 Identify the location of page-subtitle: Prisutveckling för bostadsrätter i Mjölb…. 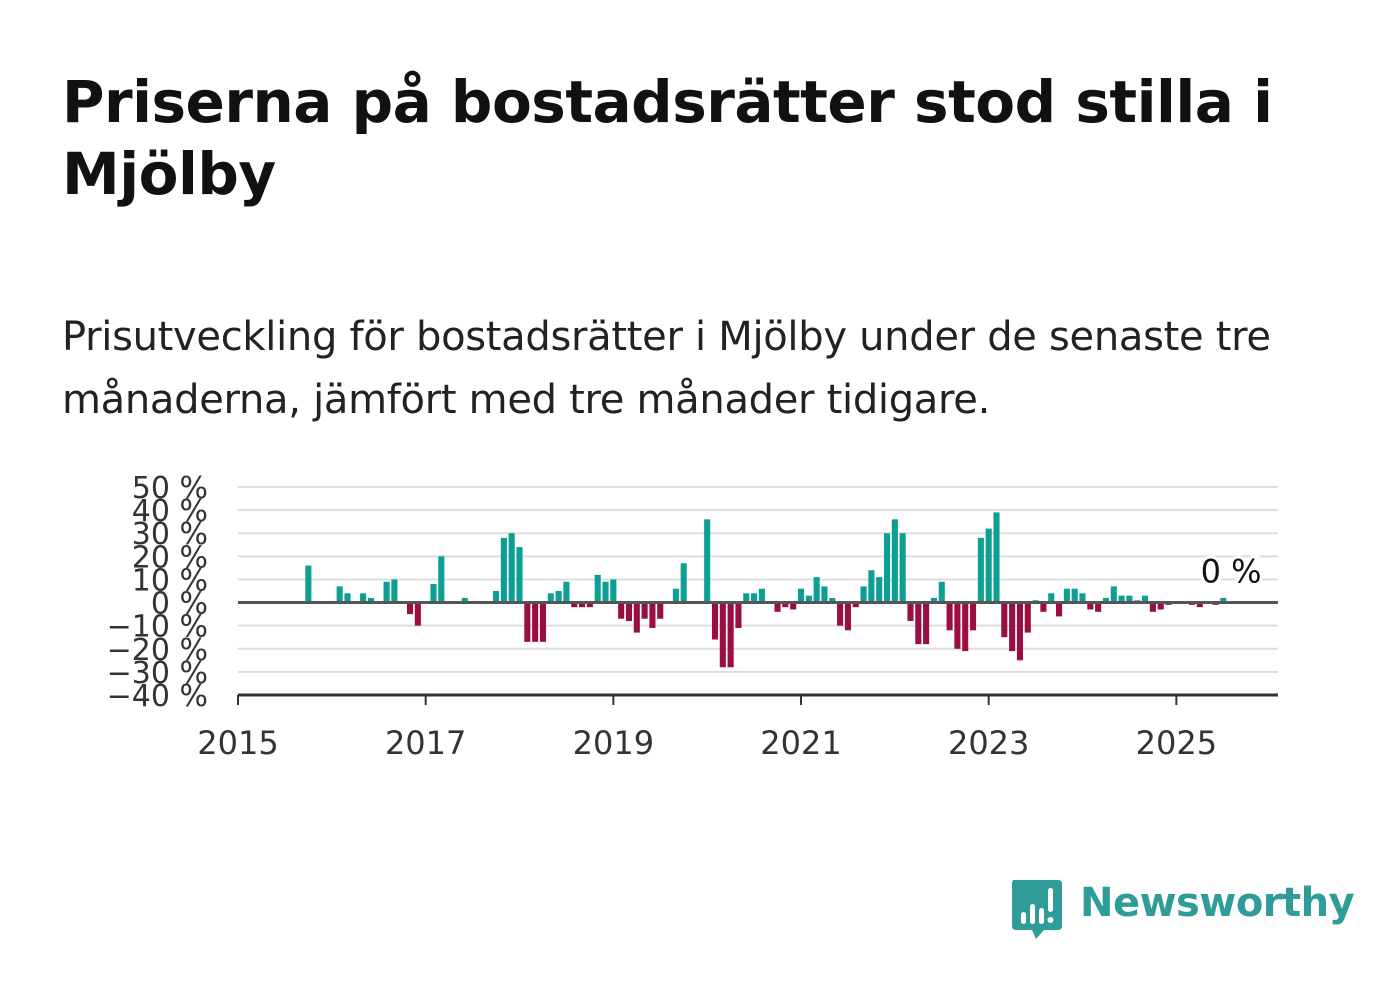
(666, 368).